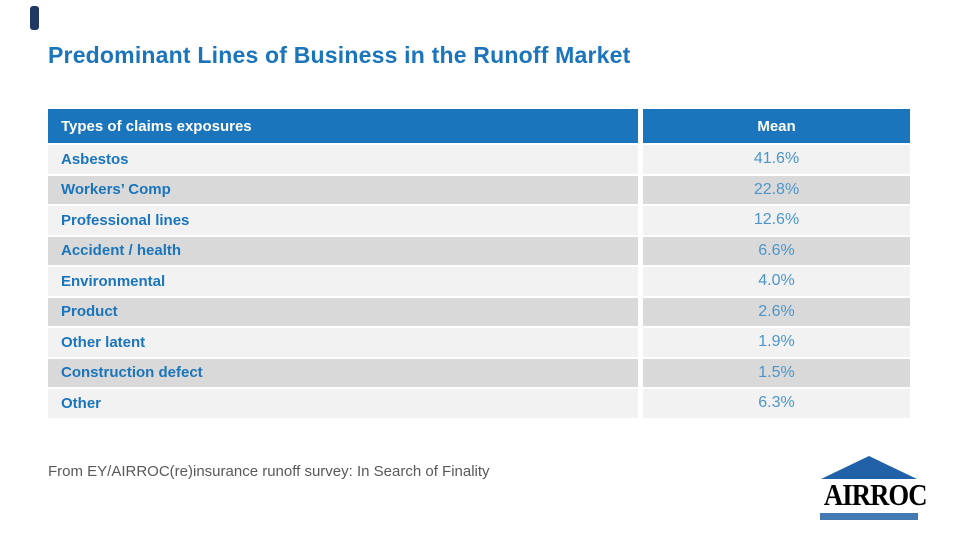 This screenshot has width=960, height=540. Describe the element at coordinates (345, 312) in the screenshot. I see `row-label: Product` at that location.